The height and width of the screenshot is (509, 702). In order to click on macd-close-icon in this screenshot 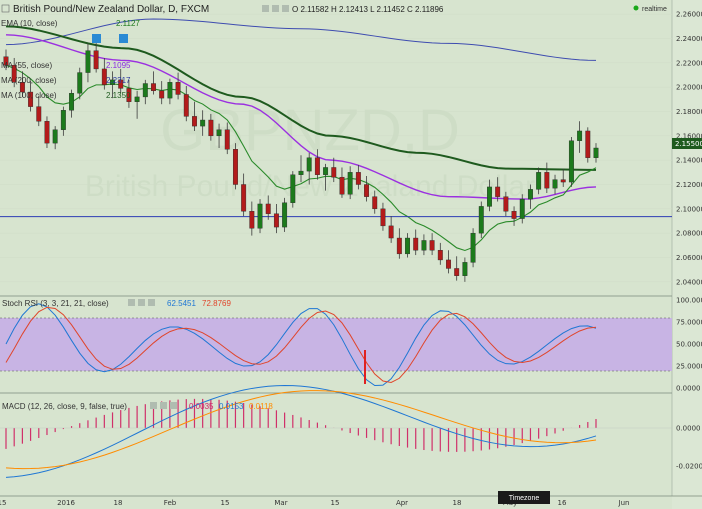, I will do `click(173, 405)`.